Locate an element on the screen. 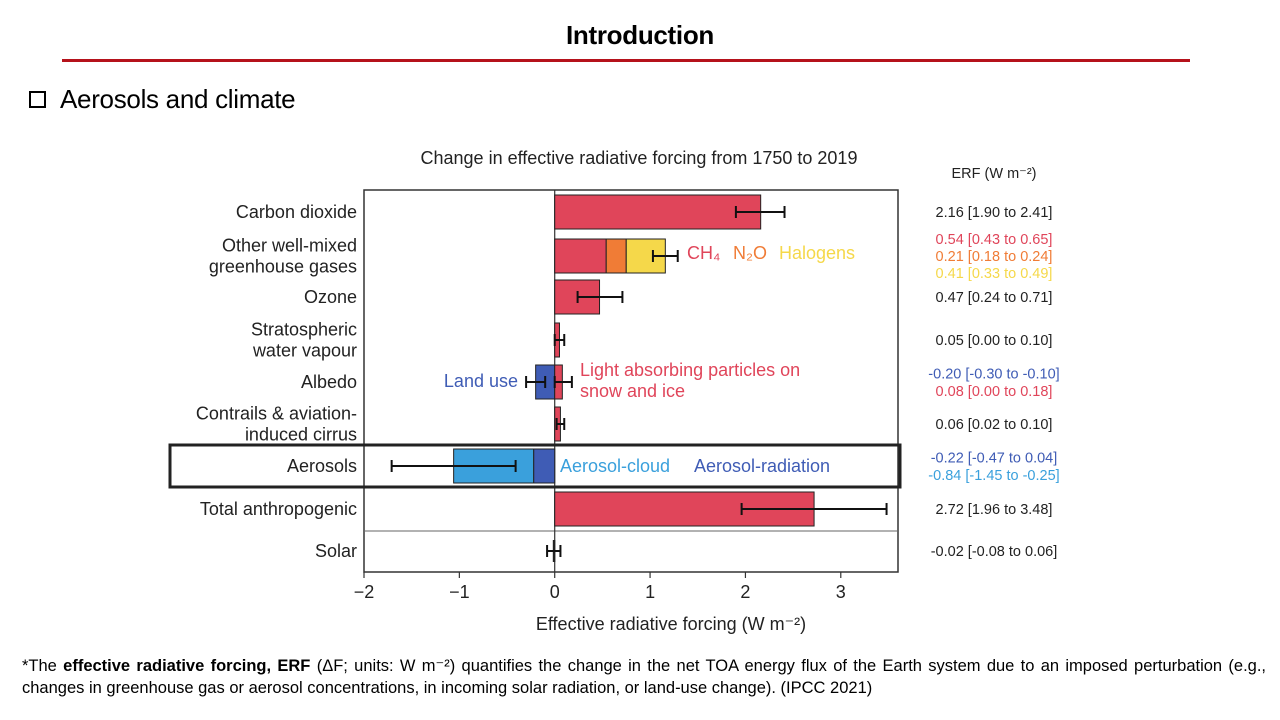  category-label: water vapour is located at coordinates (304, 351).